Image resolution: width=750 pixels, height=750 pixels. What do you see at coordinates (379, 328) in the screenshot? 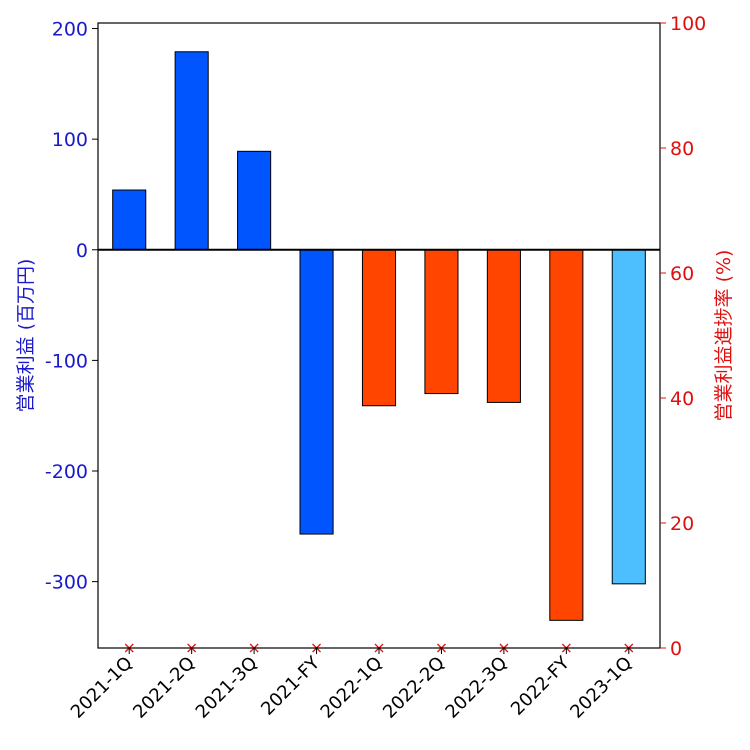
I see `bar-2022-1Q` at bounding box center [379, 328].